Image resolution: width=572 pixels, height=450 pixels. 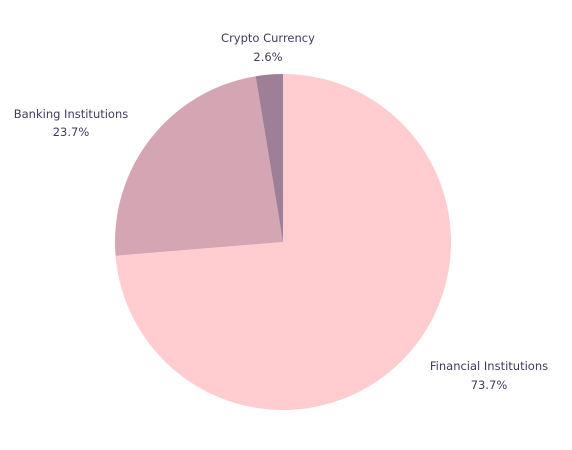 I want to click on slice-label-banking-institutions: Banking Institutions, so click(x=71, y=114).